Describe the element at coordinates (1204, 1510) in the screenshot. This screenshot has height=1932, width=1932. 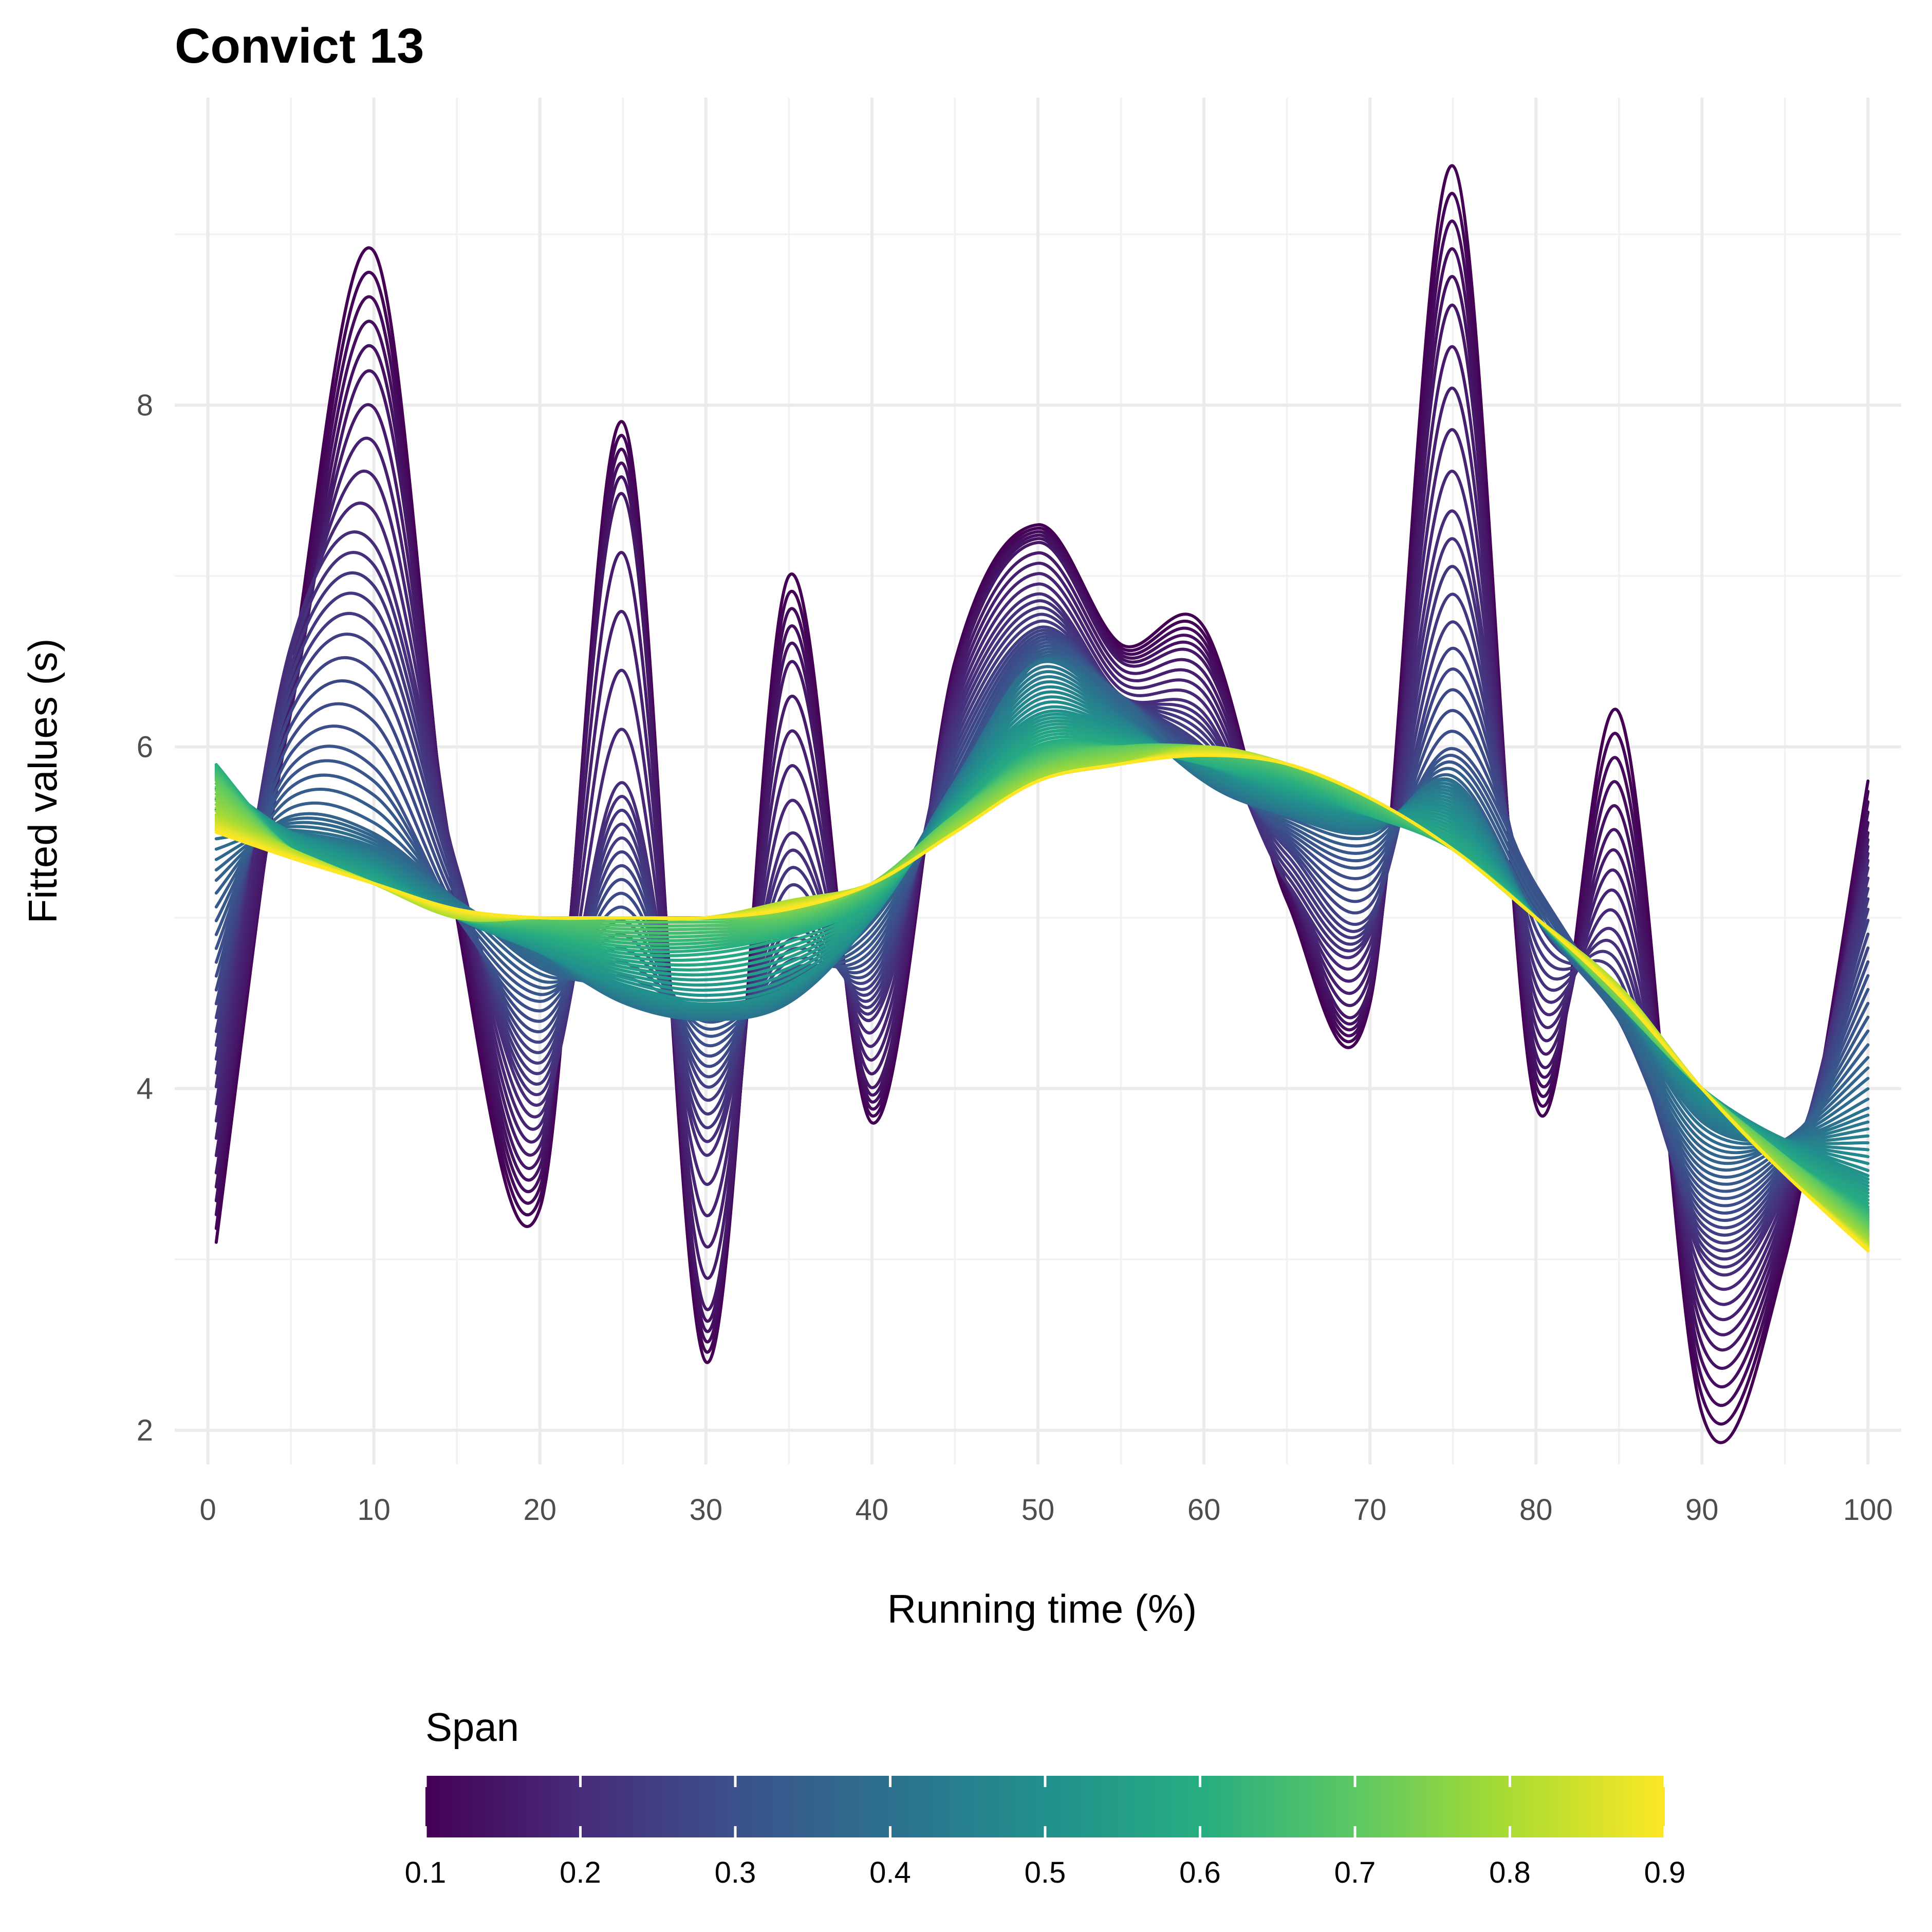
I see `x-tick-label: 60` at that location.